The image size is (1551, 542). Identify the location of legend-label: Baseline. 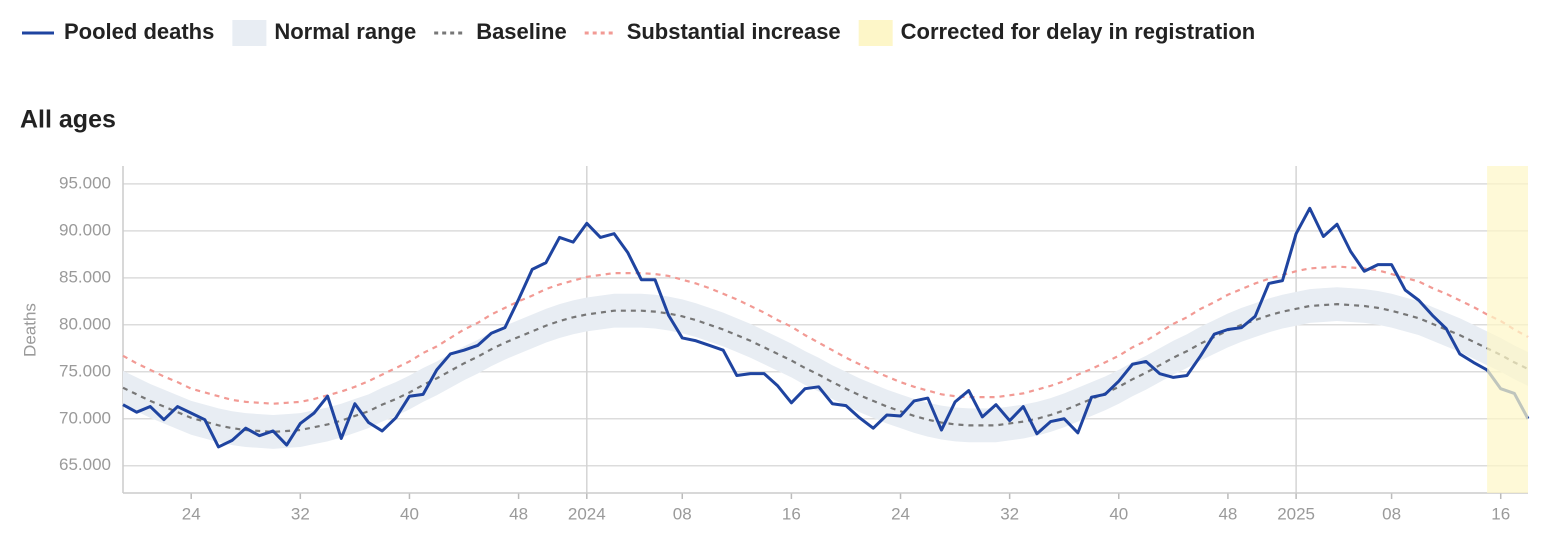
(521, 31).